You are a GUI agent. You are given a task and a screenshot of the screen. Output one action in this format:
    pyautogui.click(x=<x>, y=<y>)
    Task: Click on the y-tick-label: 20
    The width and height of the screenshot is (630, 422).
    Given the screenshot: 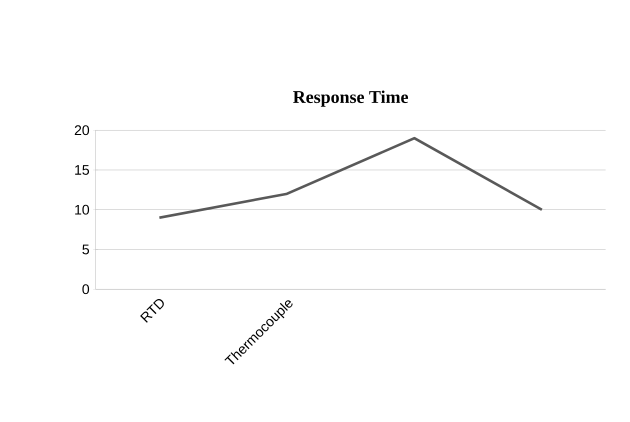 What is the action you would take?
    pyautogui.click(x=82, y=130)
    